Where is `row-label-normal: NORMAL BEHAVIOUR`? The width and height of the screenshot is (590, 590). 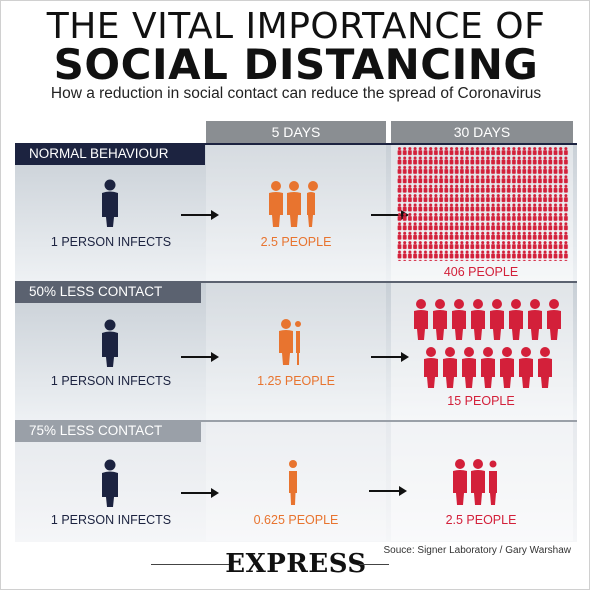
row-label-normal: NORMAL BEHAVIOUR is located at coordinates (110, 154).